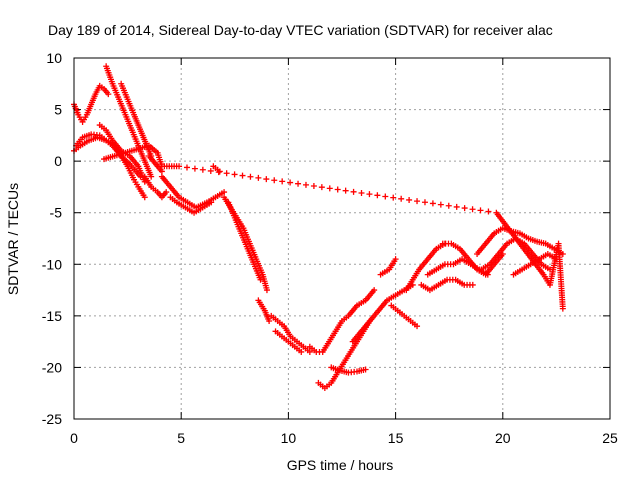  I want to click on x-tick-label: 25, so click(610, 438).